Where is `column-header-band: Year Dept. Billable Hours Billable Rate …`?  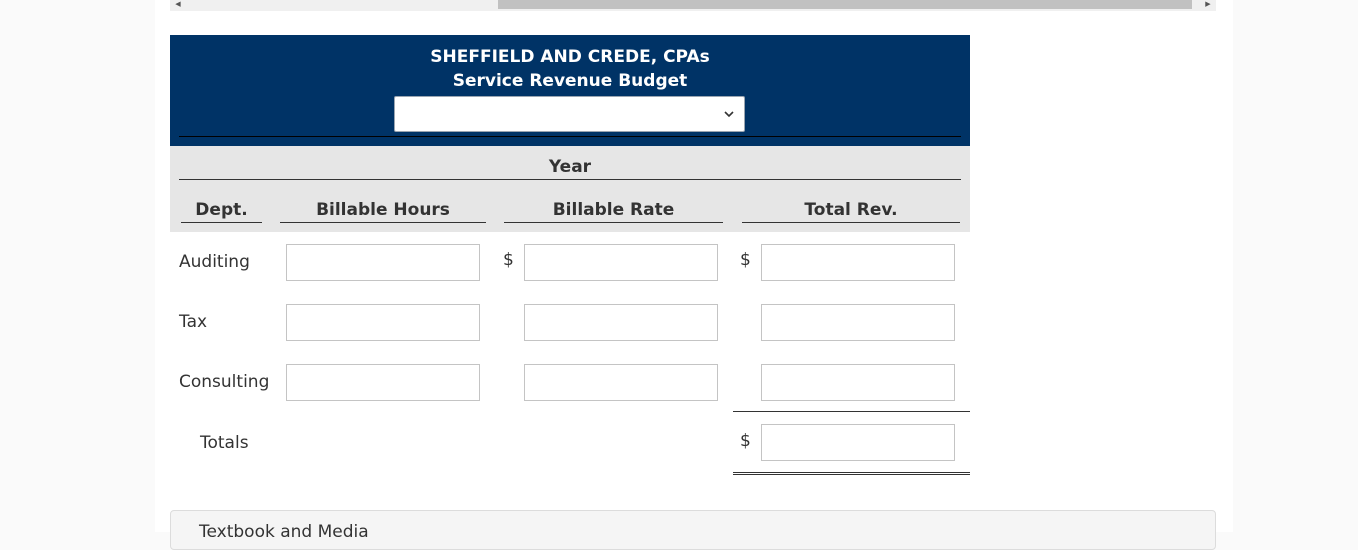
column-header-band: Year Dept. Billable Hours Billable Rate … is located at coordinates (570, 189).